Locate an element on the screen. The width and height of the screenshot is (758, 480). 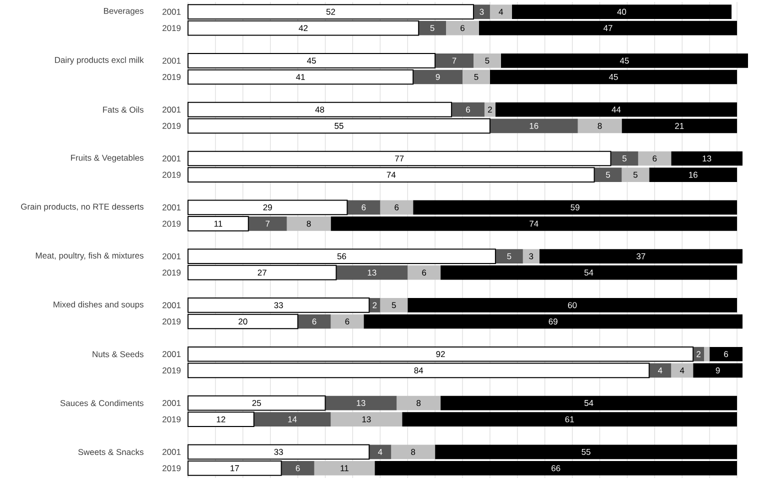
data-label: 37 is located at coordinates (641, 256).